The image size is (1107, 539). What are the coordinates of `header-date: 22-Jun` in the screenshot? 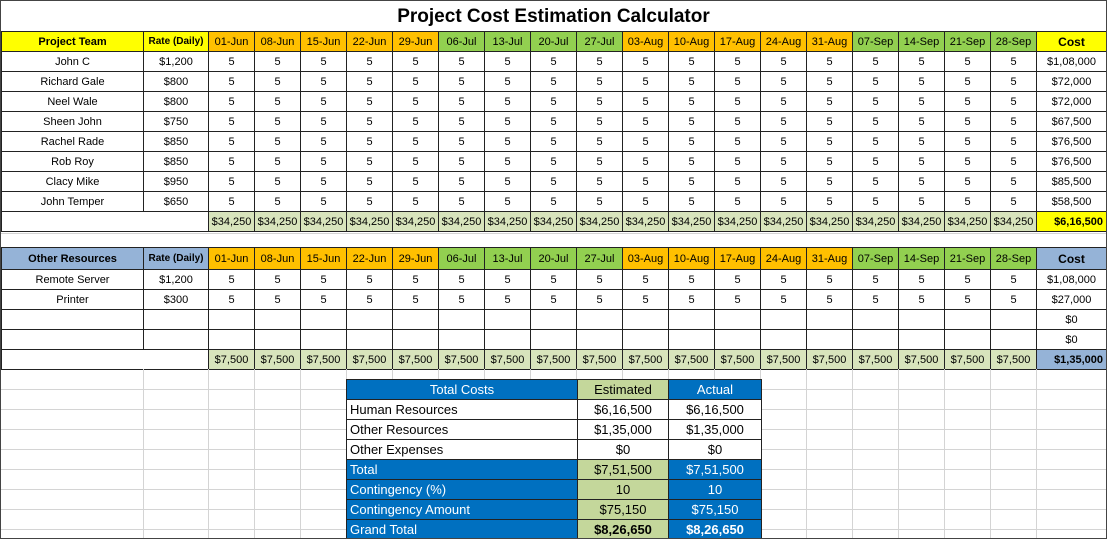 It's located at (369, 258).